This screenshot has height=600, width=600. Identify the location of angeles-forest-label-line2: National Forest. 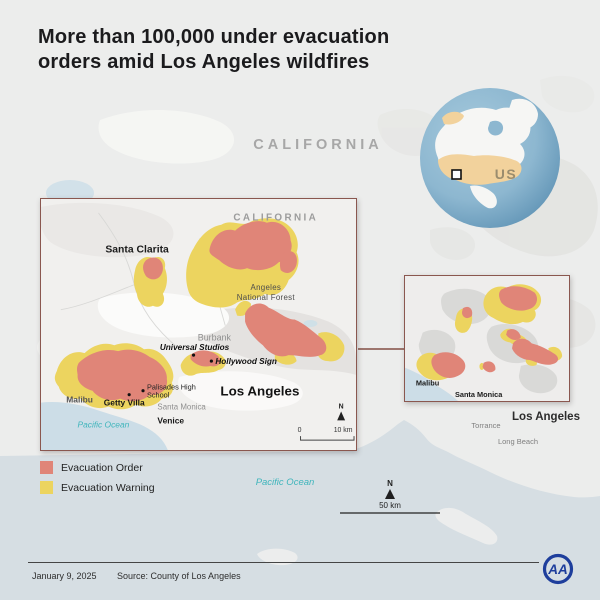
(266, 297).